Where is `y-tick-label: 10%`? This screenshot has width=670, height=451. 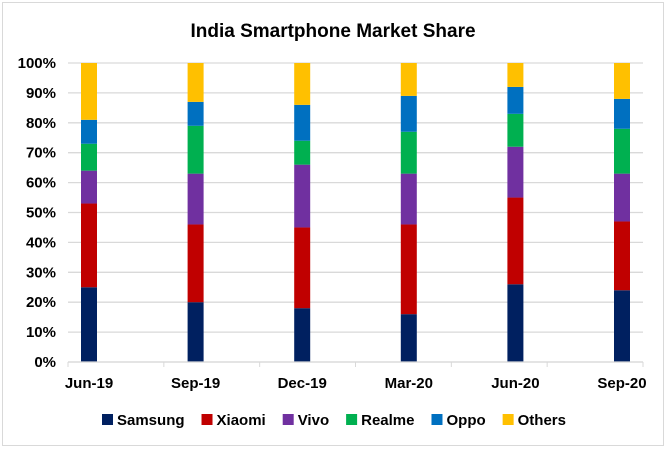 y-tick-label: 10% is located at coordinates (41, 332).